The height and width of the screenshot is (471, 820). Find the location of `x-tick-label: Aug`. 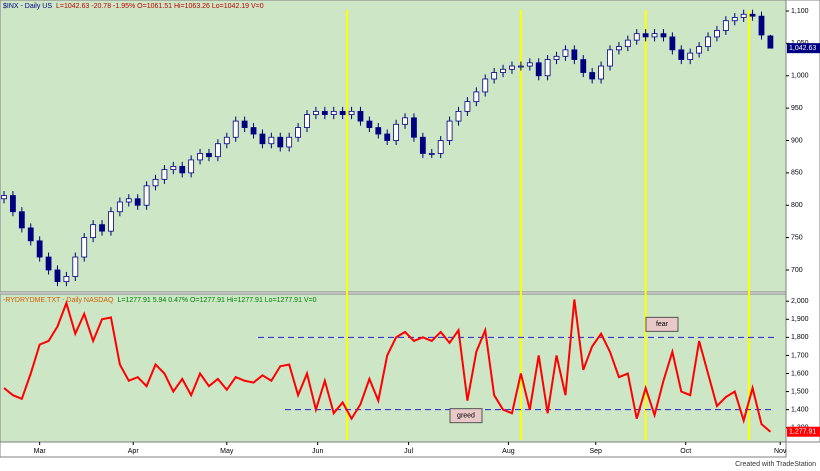

x-tick-label: Aug is located at coordinates (508, 451).